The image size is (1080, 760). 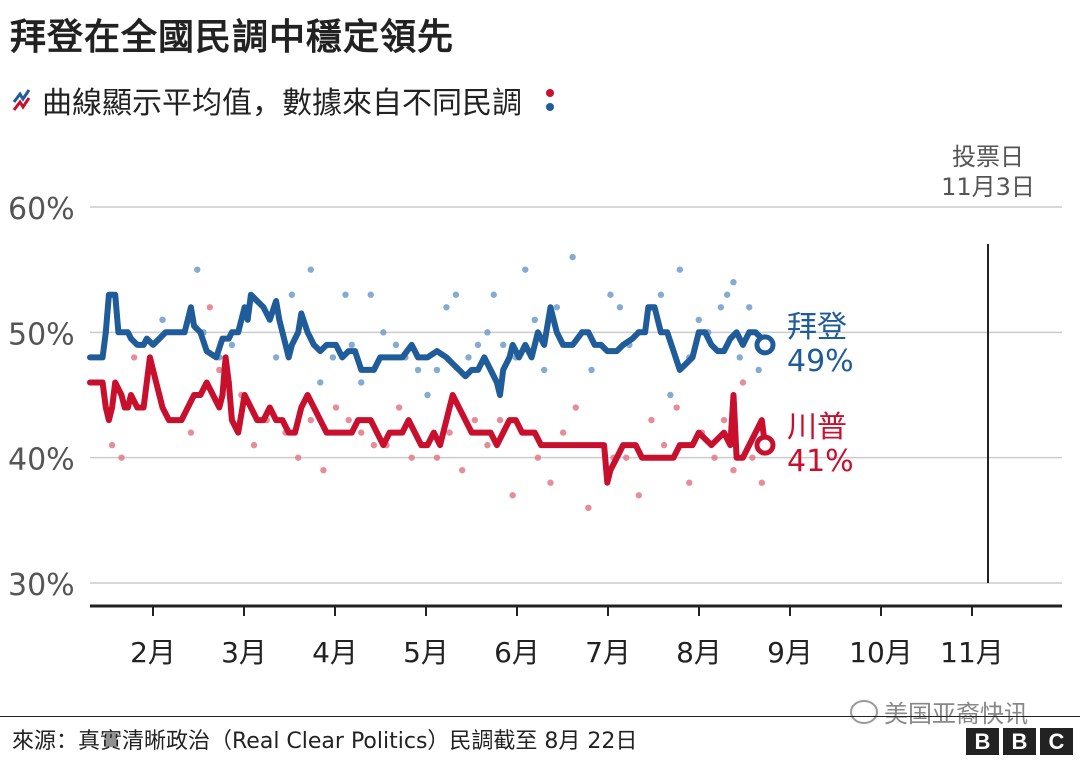 I want to click on y-tick-label: 50%, so click(x=41, y=334).